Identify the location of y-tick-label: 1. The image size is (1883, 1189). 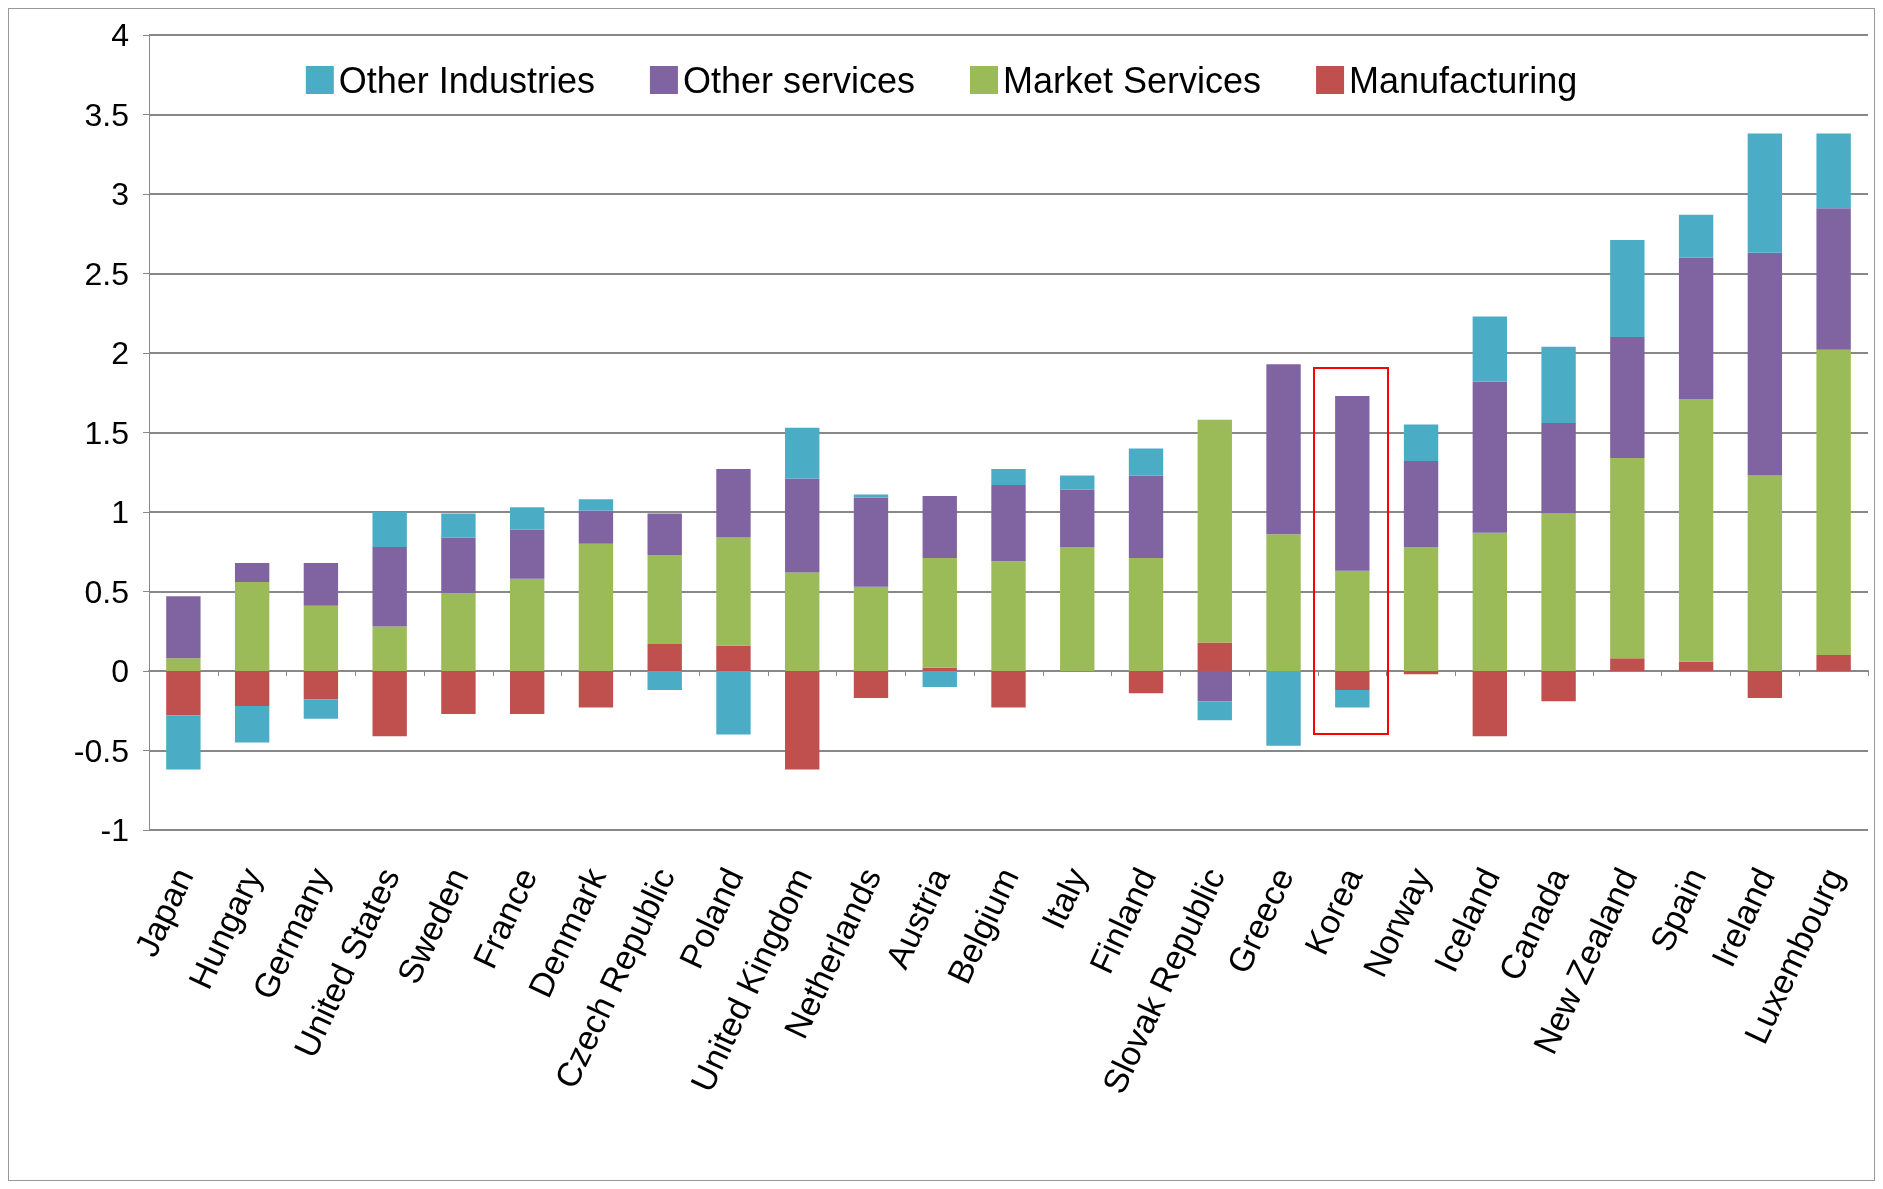
(120, 512).